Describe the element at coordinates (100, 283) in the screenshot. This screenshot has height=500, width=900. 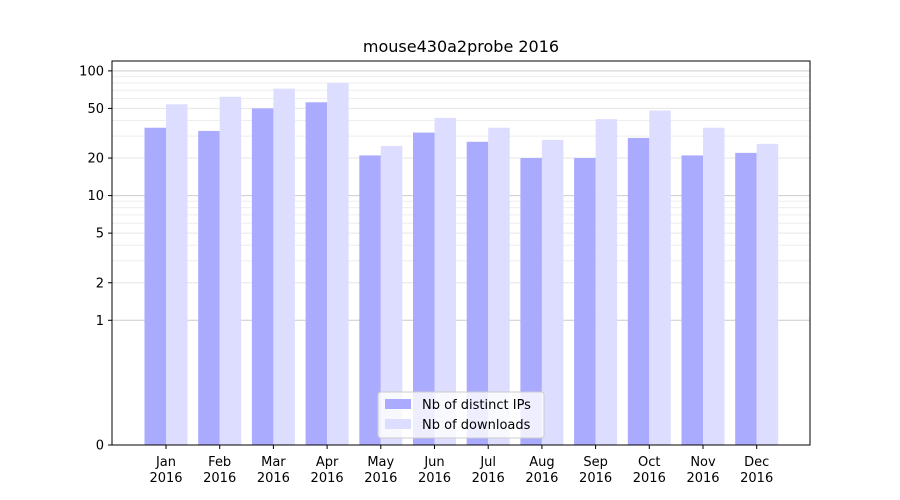
I see `y-tick-label: 2` at that location.